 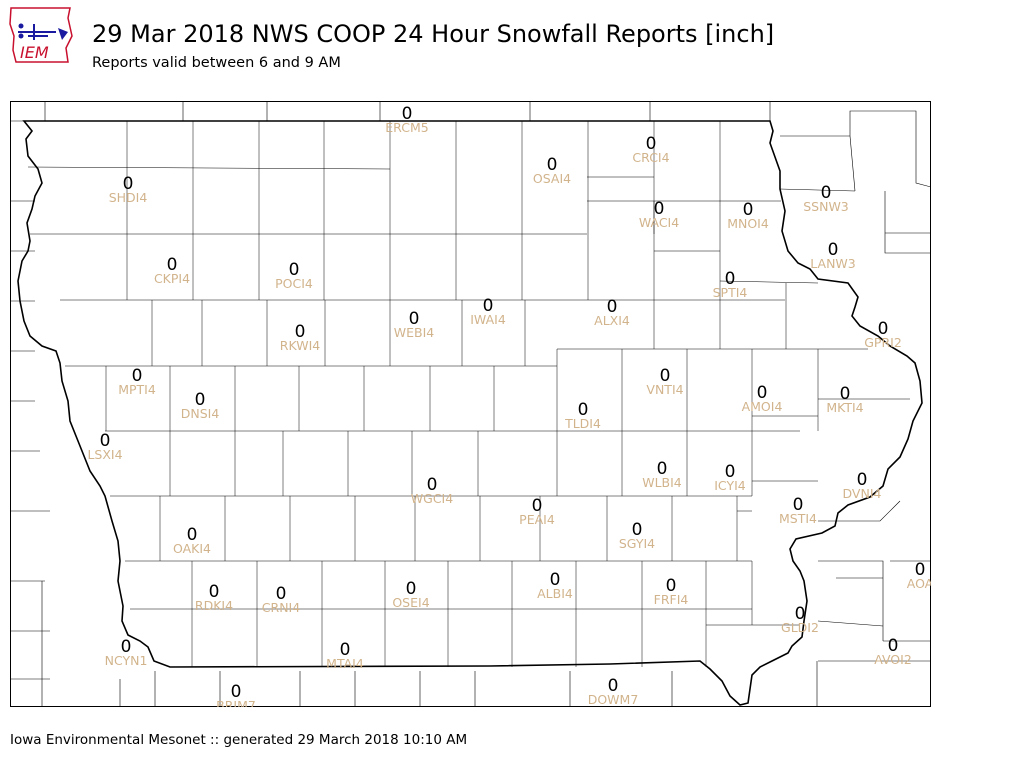 What do you see at coordinates (748, 210) in the screenshot?
I see `station-value-mnoi4: 0` at bounding box center [748, 210].